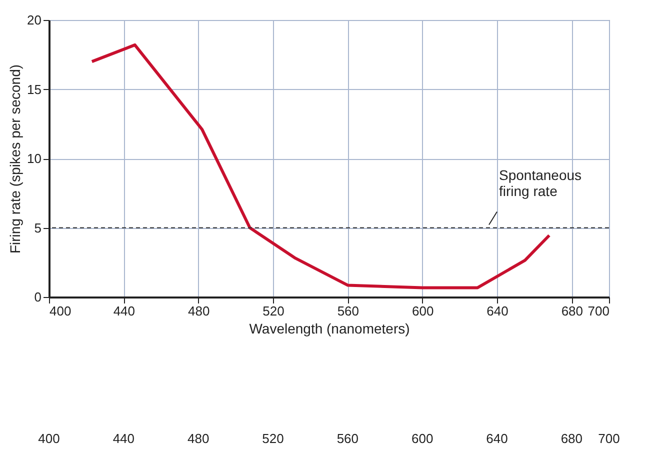  Describe the element at coordinates (497, 311) in the screenshot. I see `x-tick-label: 640` at that location.